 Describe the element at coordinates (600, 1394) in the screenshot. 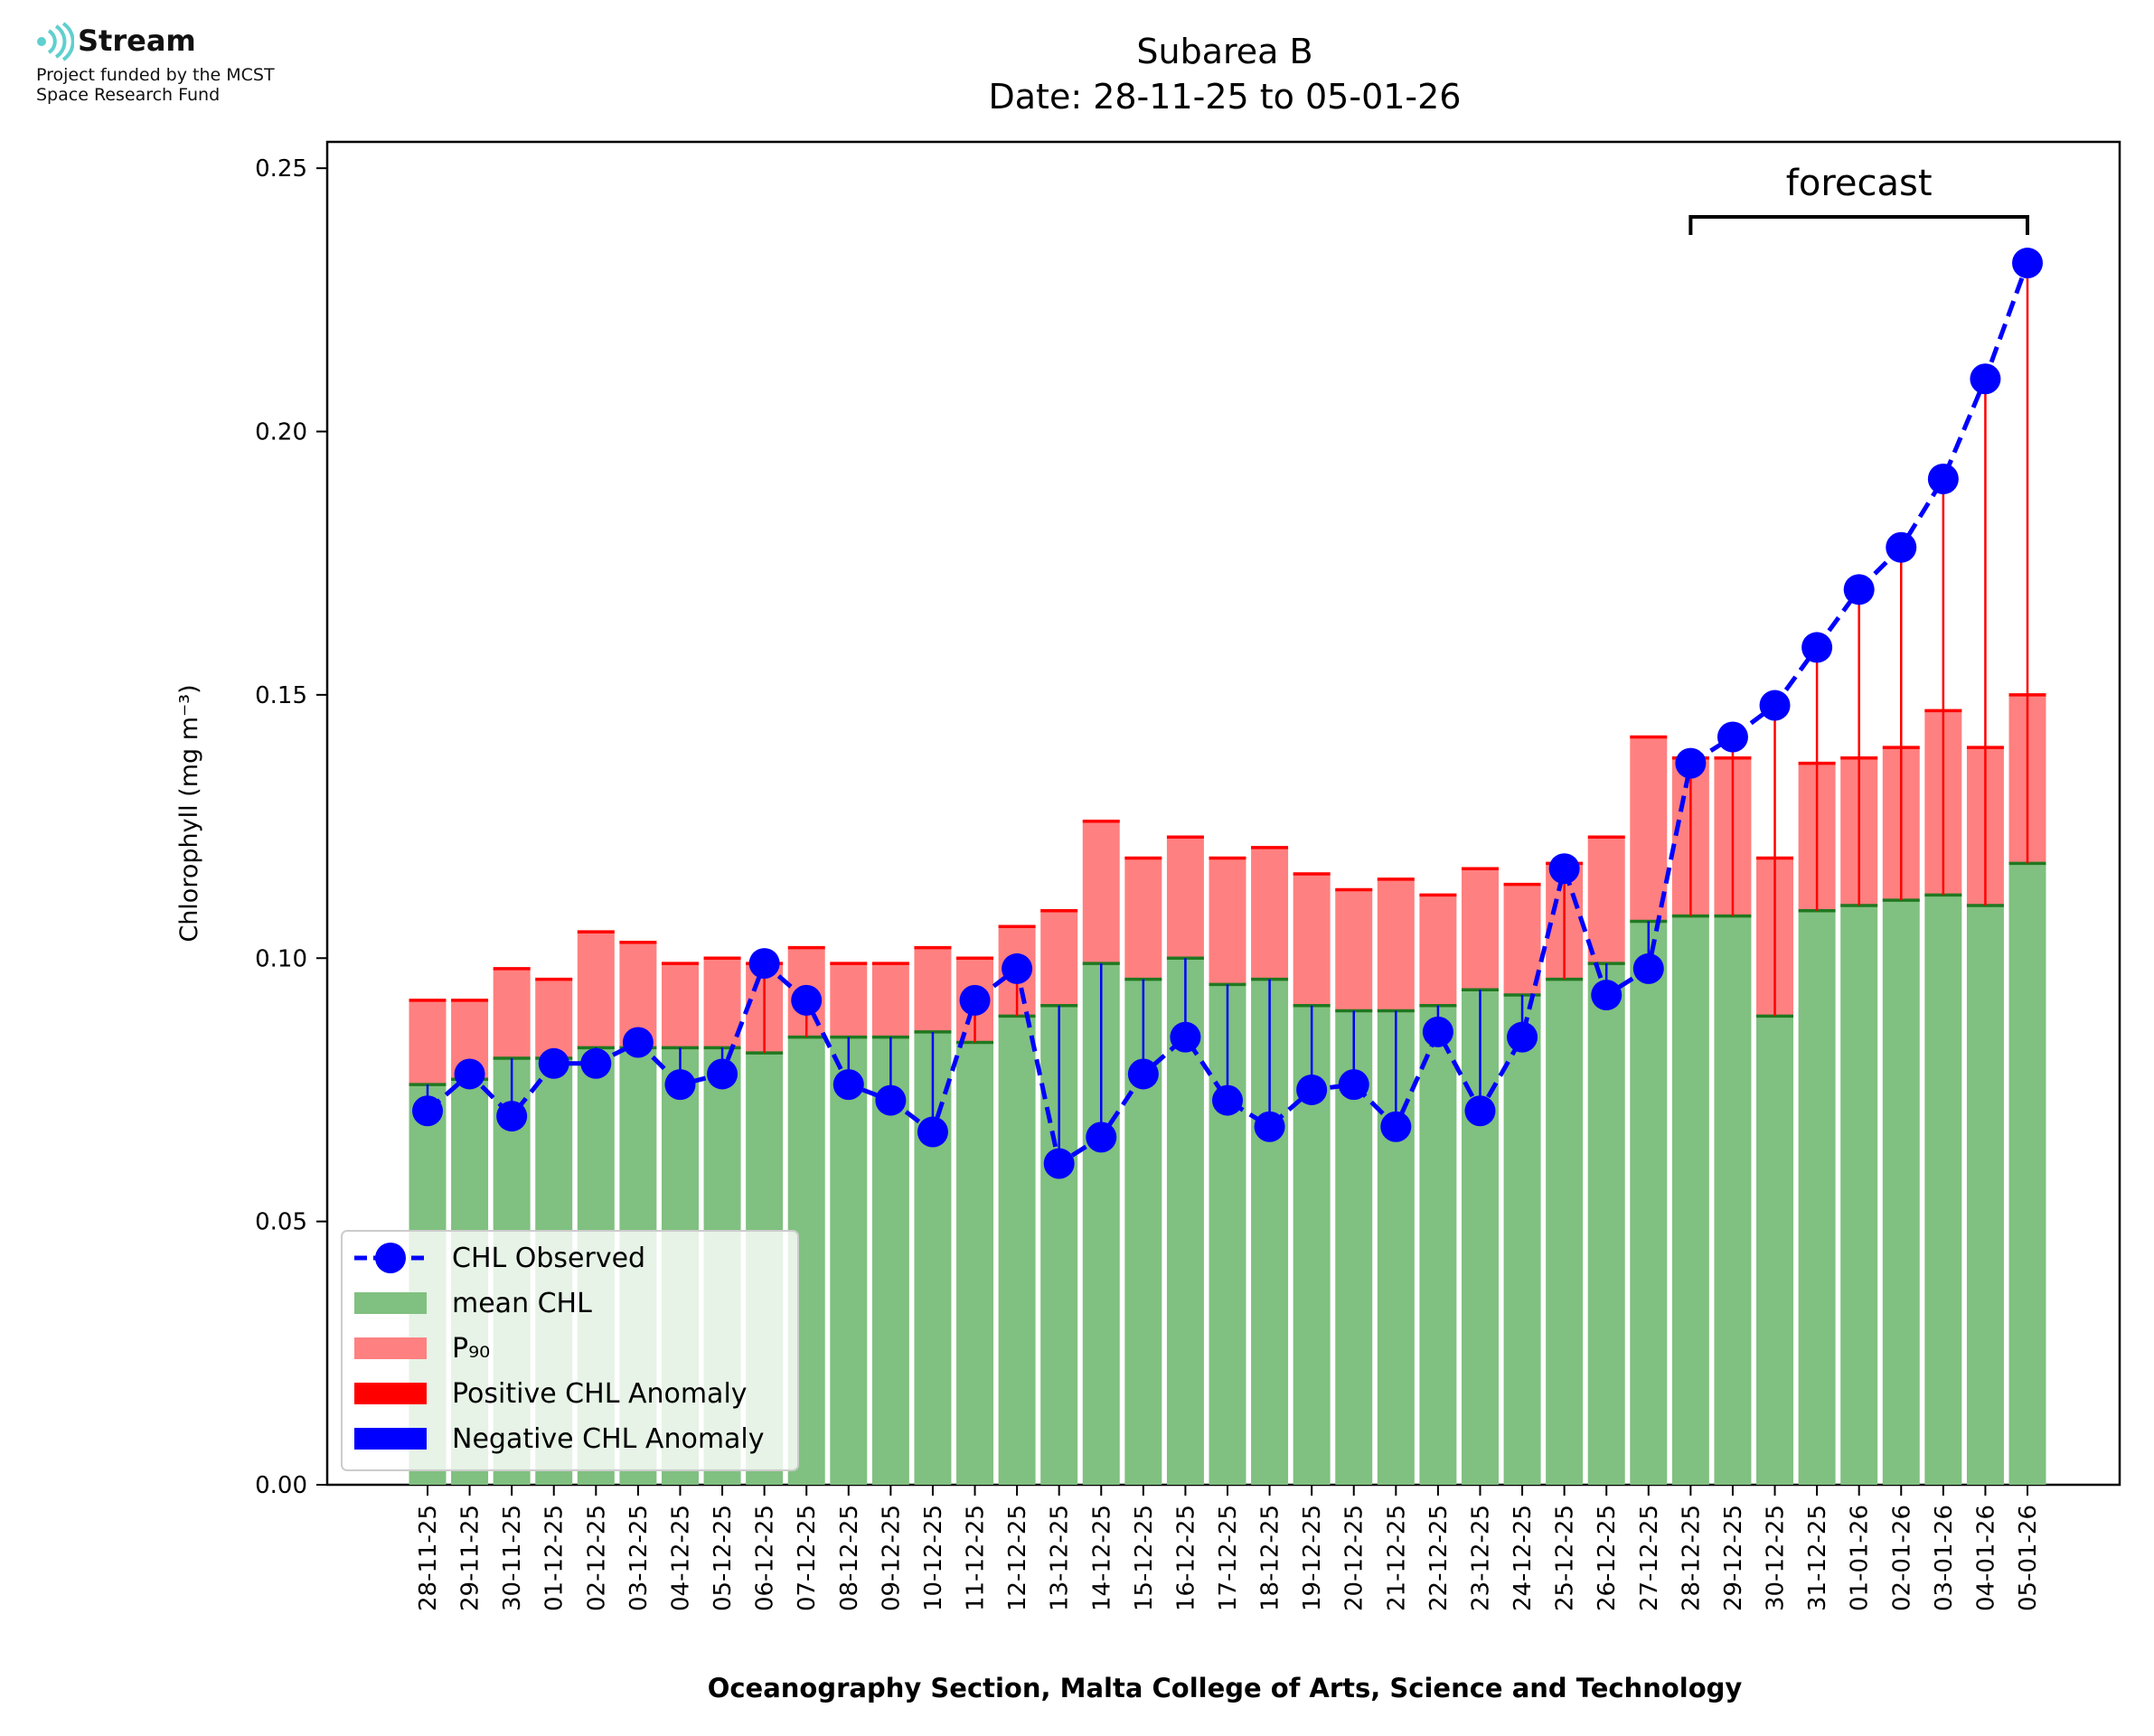

I see `legend-label: Positive CHL Anomaly` at that location.